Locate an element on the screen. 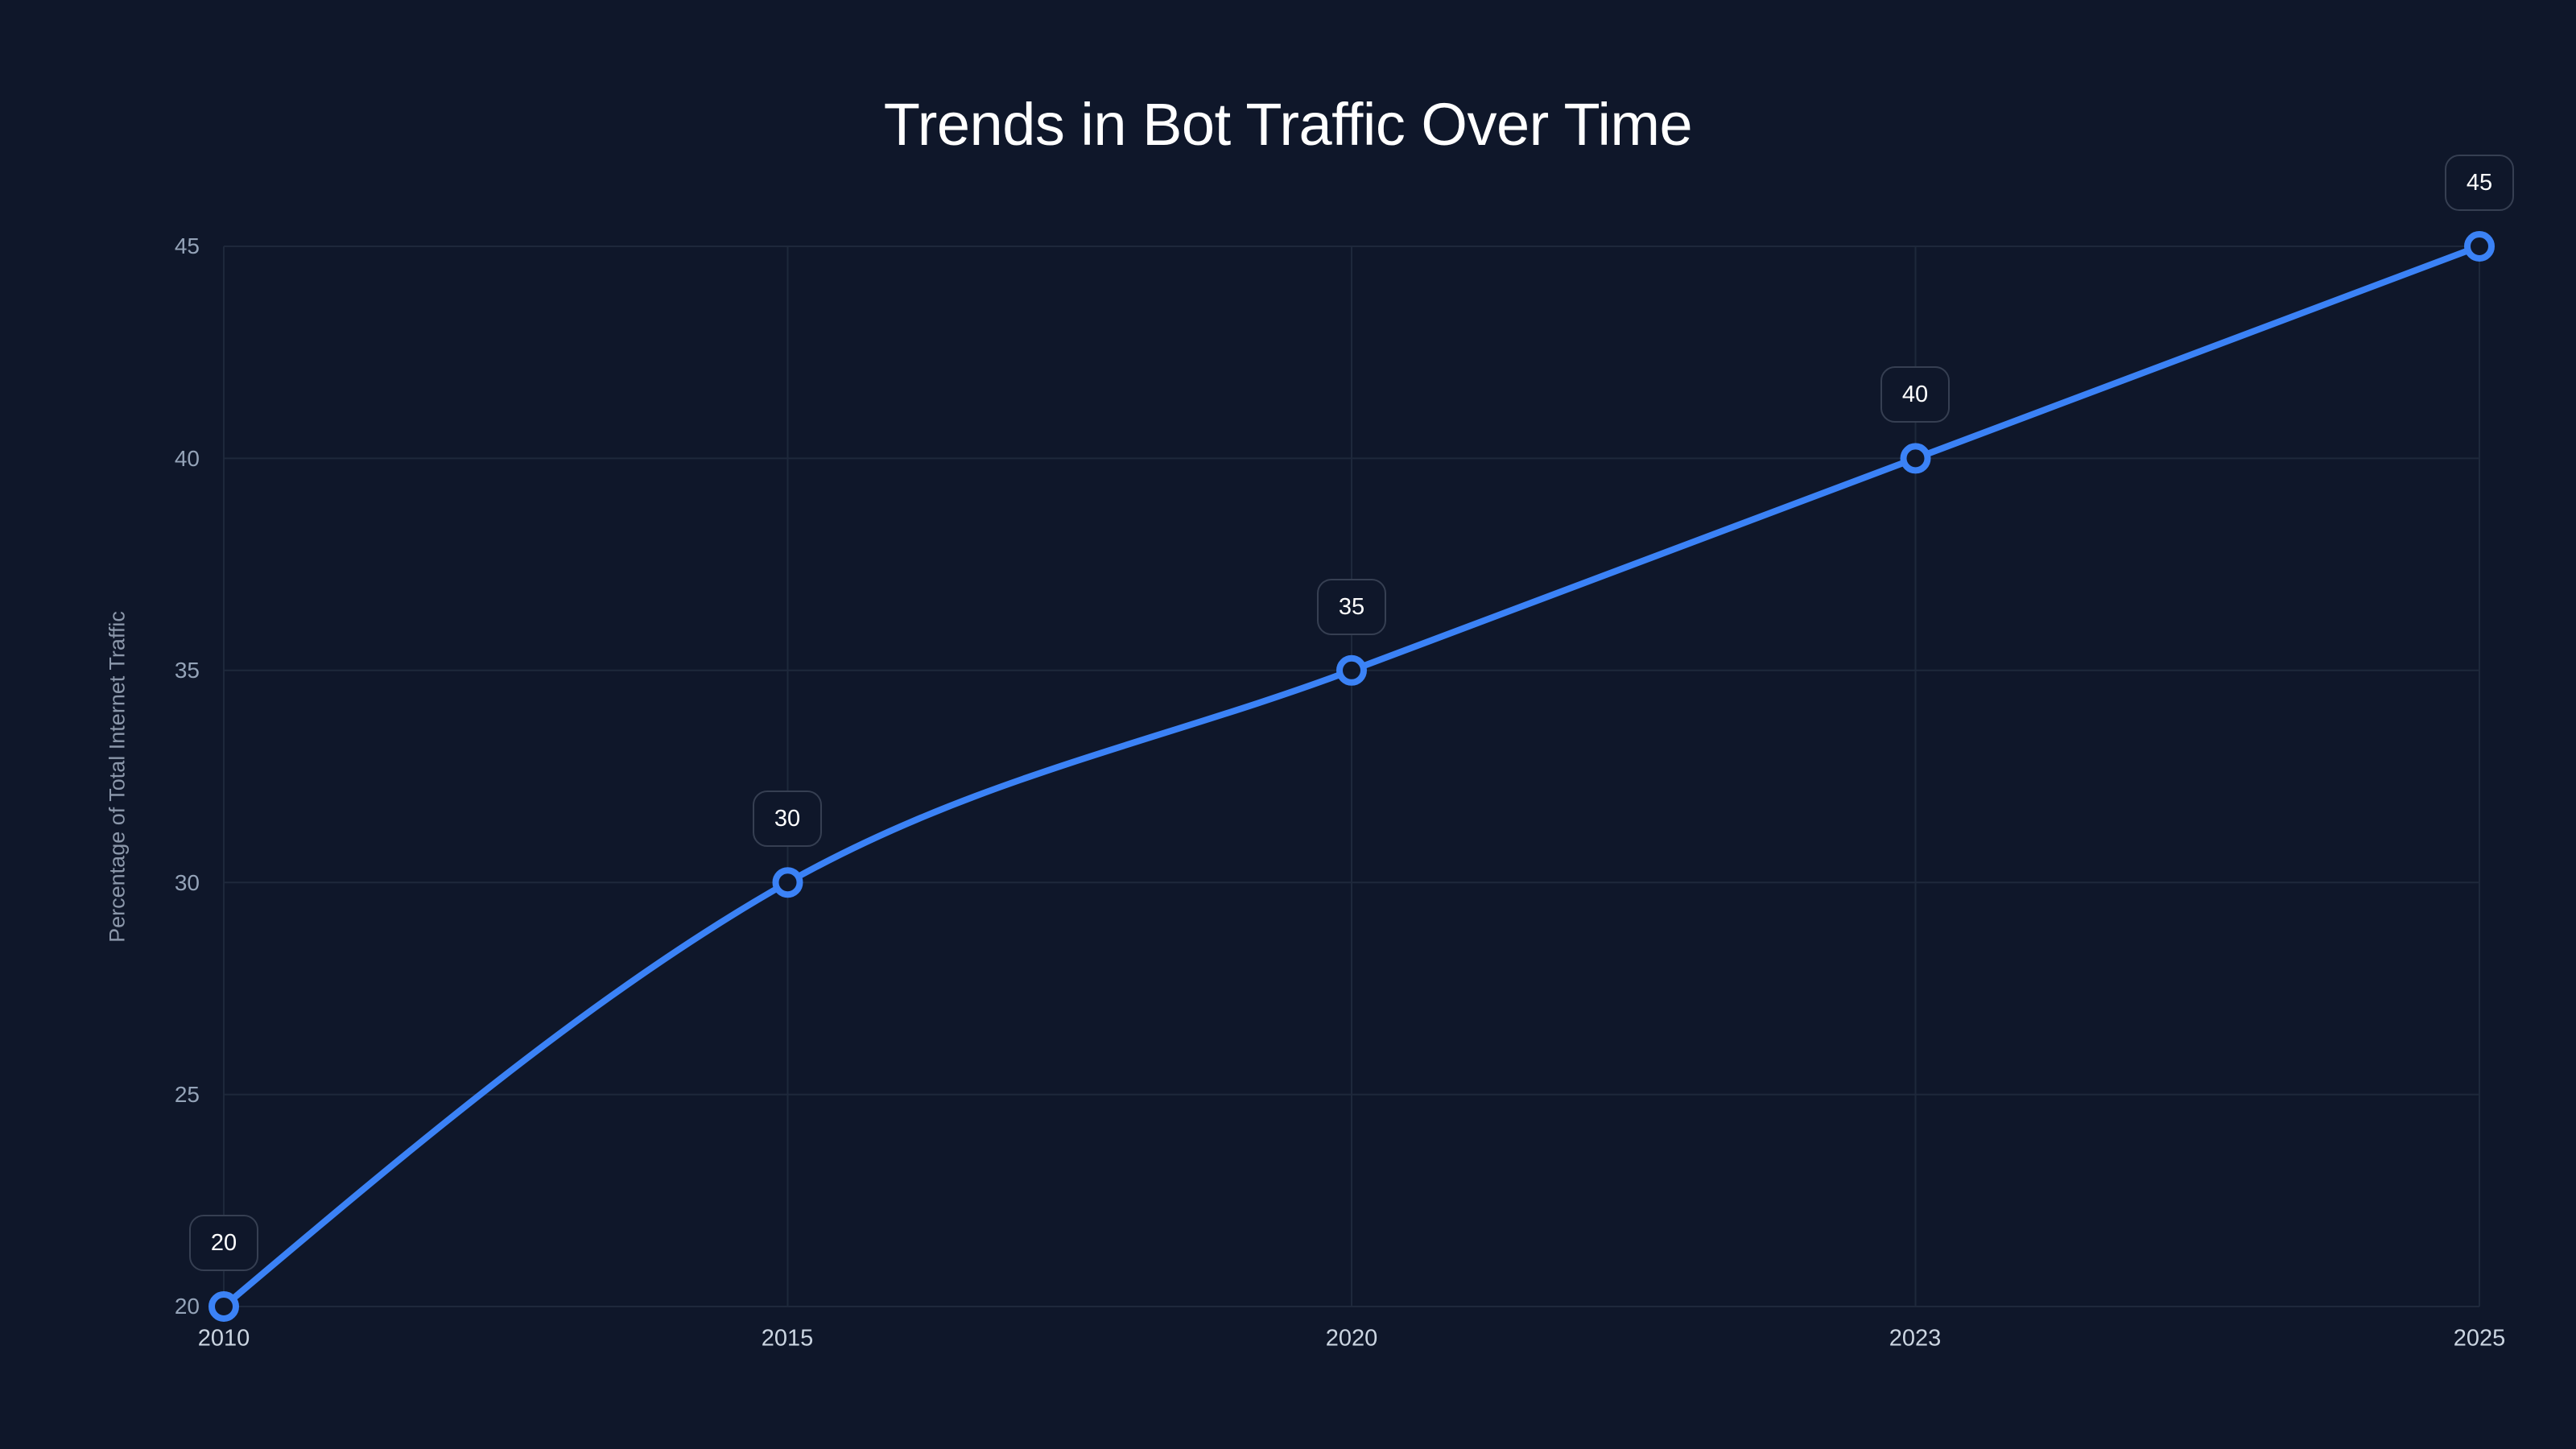 This screenshot has height=1449, width=2576. y-tick-label: 20 is located at coordinates (187, 1306).